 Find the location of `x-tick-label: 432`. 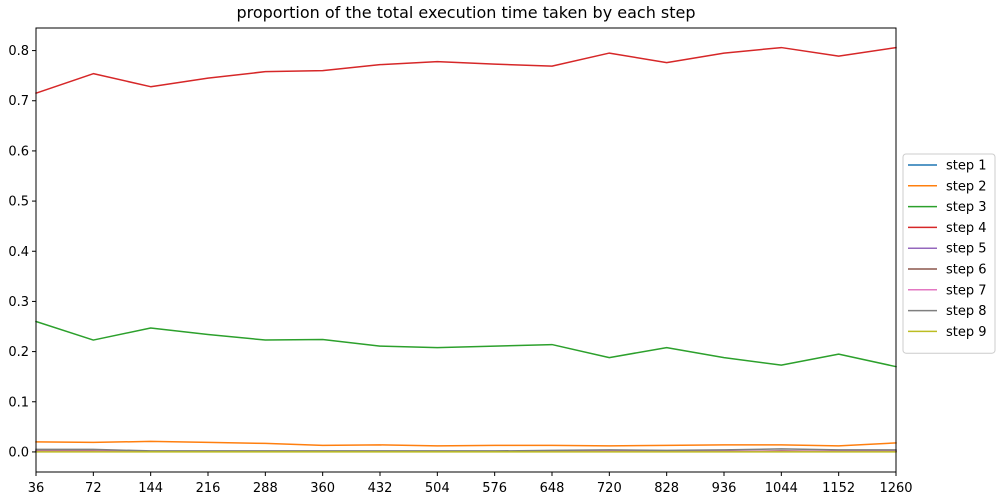

x-tick-label: 432 is located at coordinates (380, 488).